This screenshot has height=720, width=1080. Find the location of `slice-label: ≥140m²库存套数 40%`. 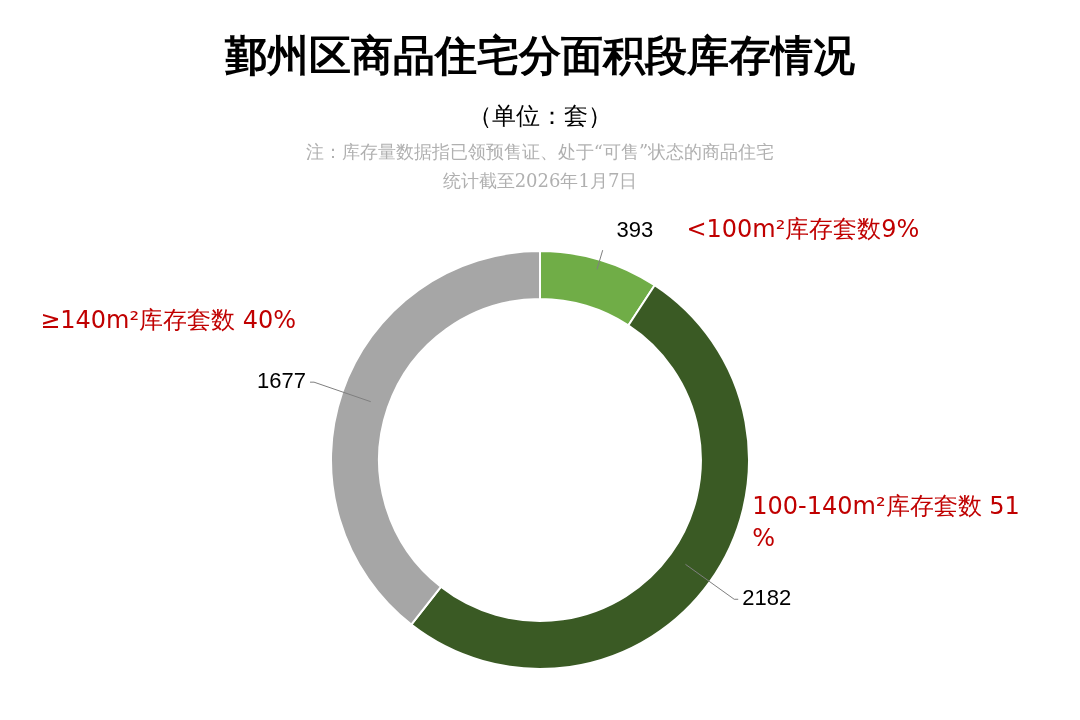

slice-label: ≥140m²库存套数 40% is located at coordinates (168, 320).